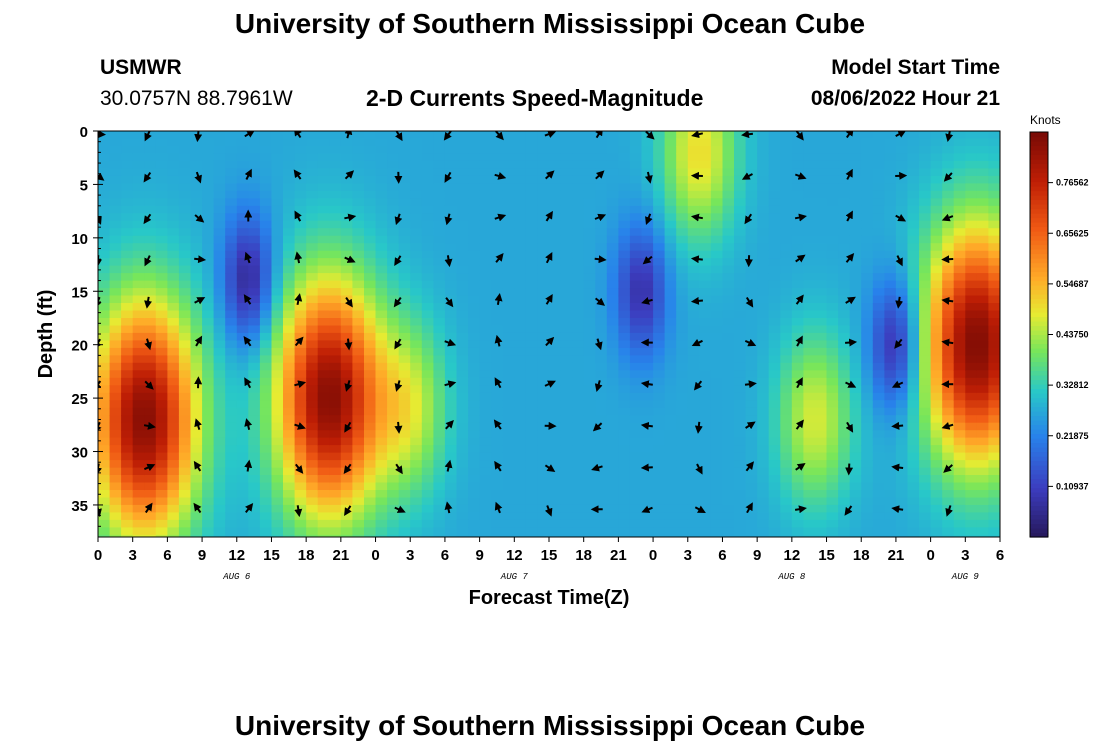 This screenshot has height=750, width=1100. I want to click on x-tick-label: 15, so click(826, 555).